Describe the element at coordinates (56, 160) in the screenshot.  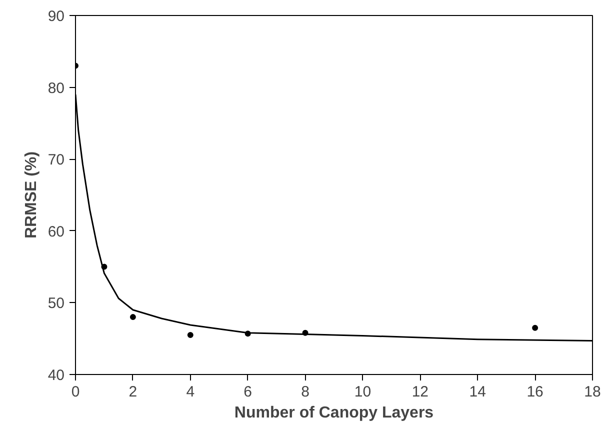
I see `y-tick-label: 70` at that location.